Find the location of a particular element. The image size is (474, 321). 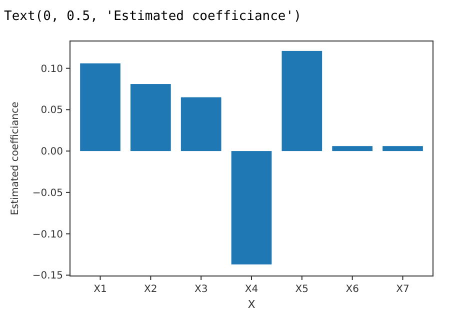

x-tick-label: X1 is located at coordinates (100, 289).